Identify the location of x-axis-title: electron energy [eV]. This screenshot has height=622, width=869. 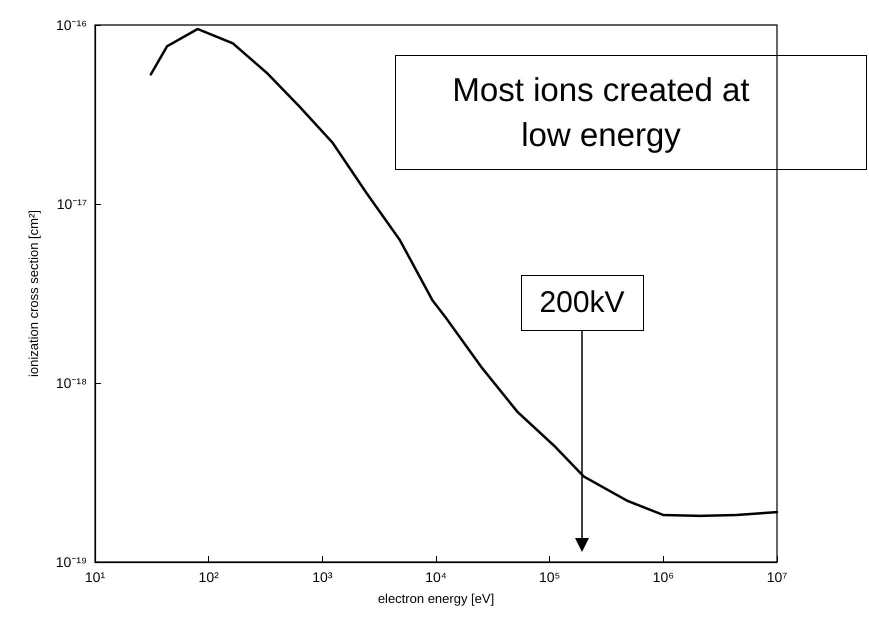
(436, 598).